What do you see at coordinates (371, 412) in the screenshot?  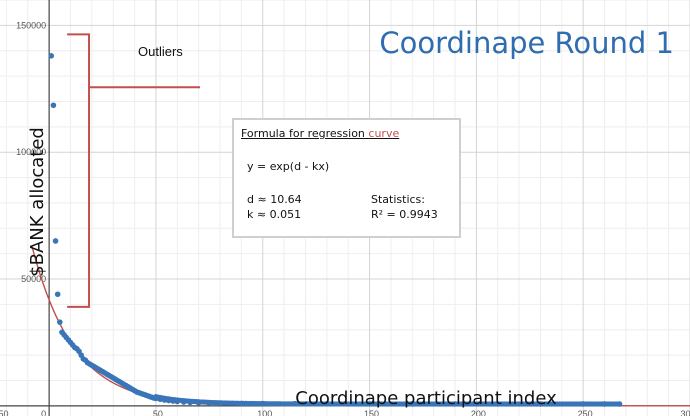 I see `x-tick-label: 150` at bounding box center [371, 412].